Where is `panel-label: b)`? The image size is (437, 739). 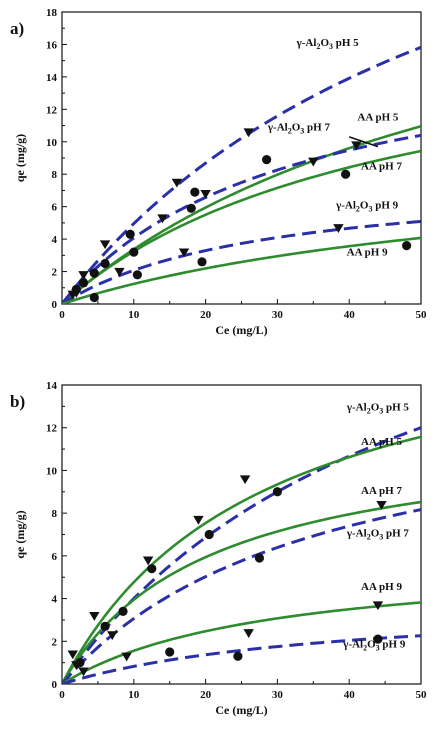 panel-label: b) is located at coordinates (17, 401).